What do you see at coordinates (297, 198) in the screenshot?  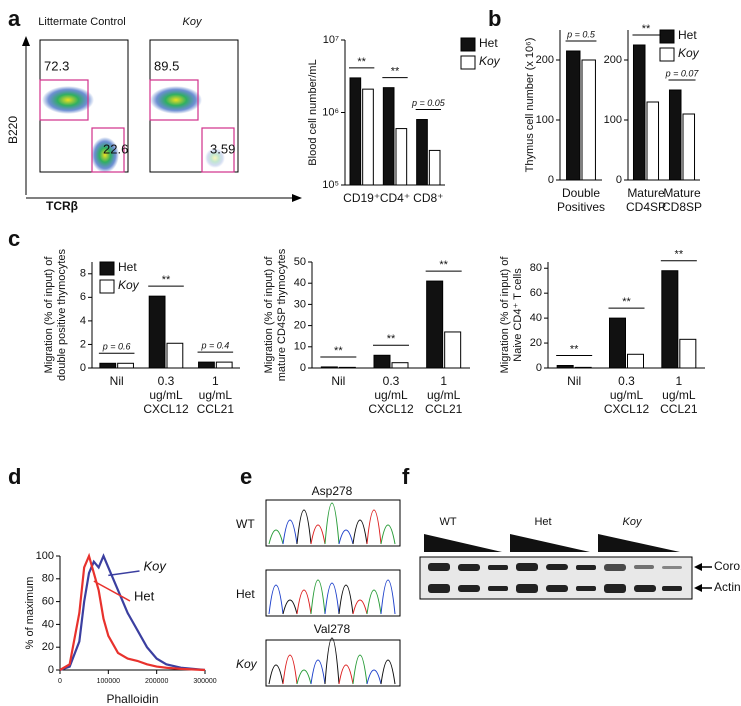 I see `arrow-head` at bounding box center [297, 198].